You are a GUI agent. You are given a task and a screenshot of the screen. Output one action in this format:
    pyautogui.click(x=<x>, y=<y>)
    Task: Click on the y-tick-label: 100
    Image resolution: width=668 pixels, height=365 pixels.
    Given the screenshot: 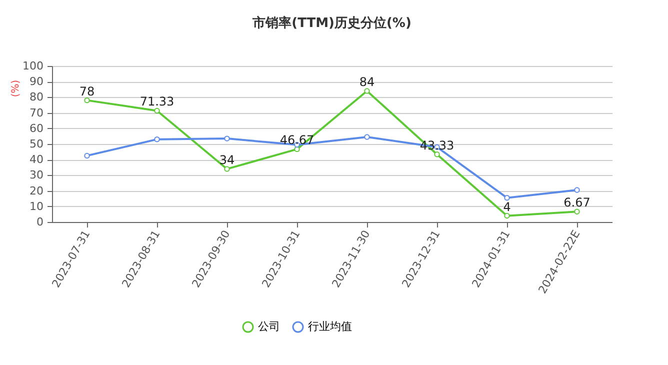 What is the action you would take?
    pyautogui.click(x=33, y=66)
    